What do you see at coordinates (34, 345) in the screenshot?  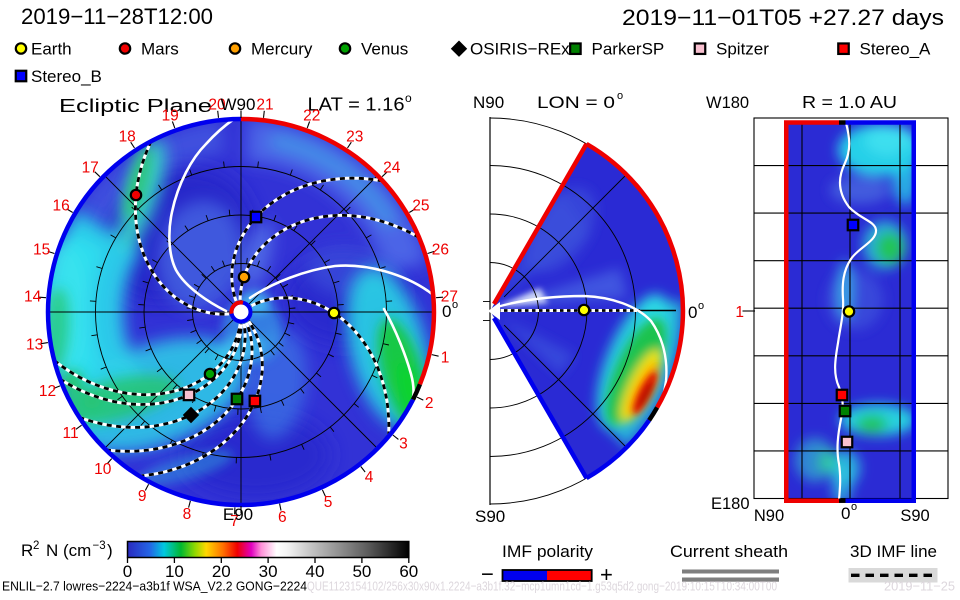 I see `svg-text: 13` at bounding box center [34, 345].